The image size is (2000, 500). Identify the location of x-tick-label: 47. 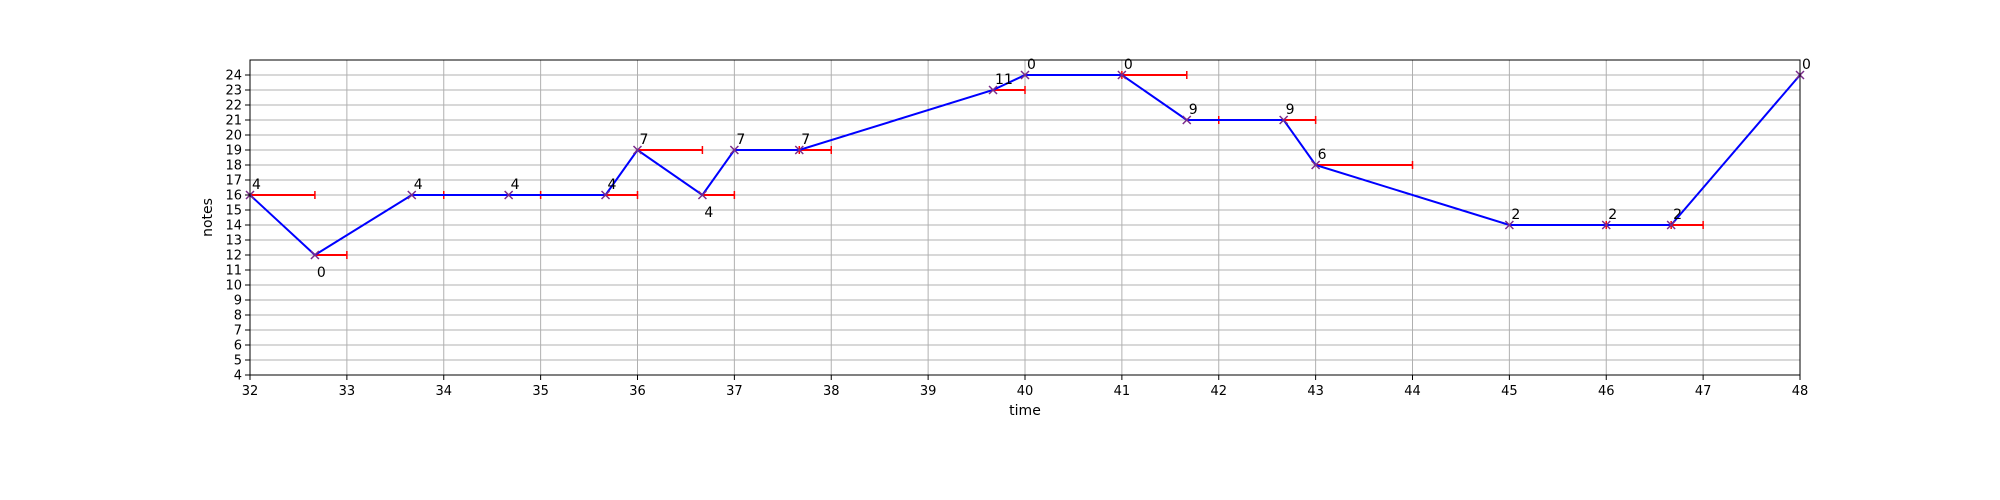
(1703, 391).